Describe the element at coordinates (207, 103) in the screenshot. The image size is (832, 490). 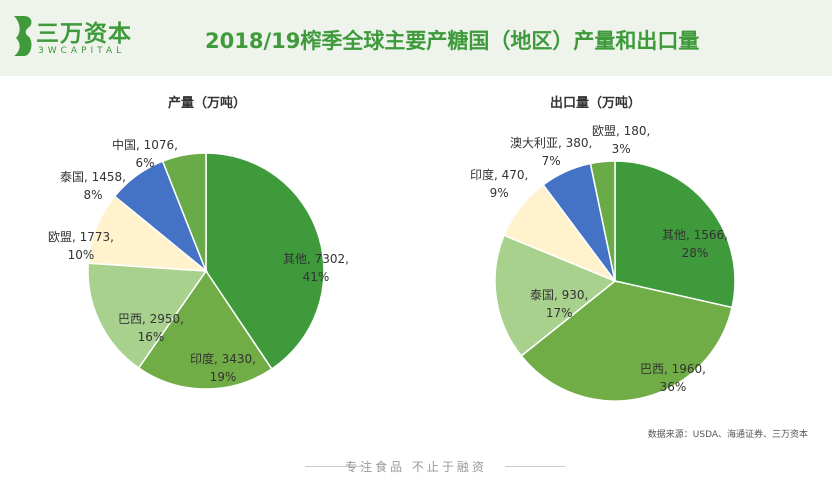
I see `chart-title-production: 产量（万吨）` at that location.